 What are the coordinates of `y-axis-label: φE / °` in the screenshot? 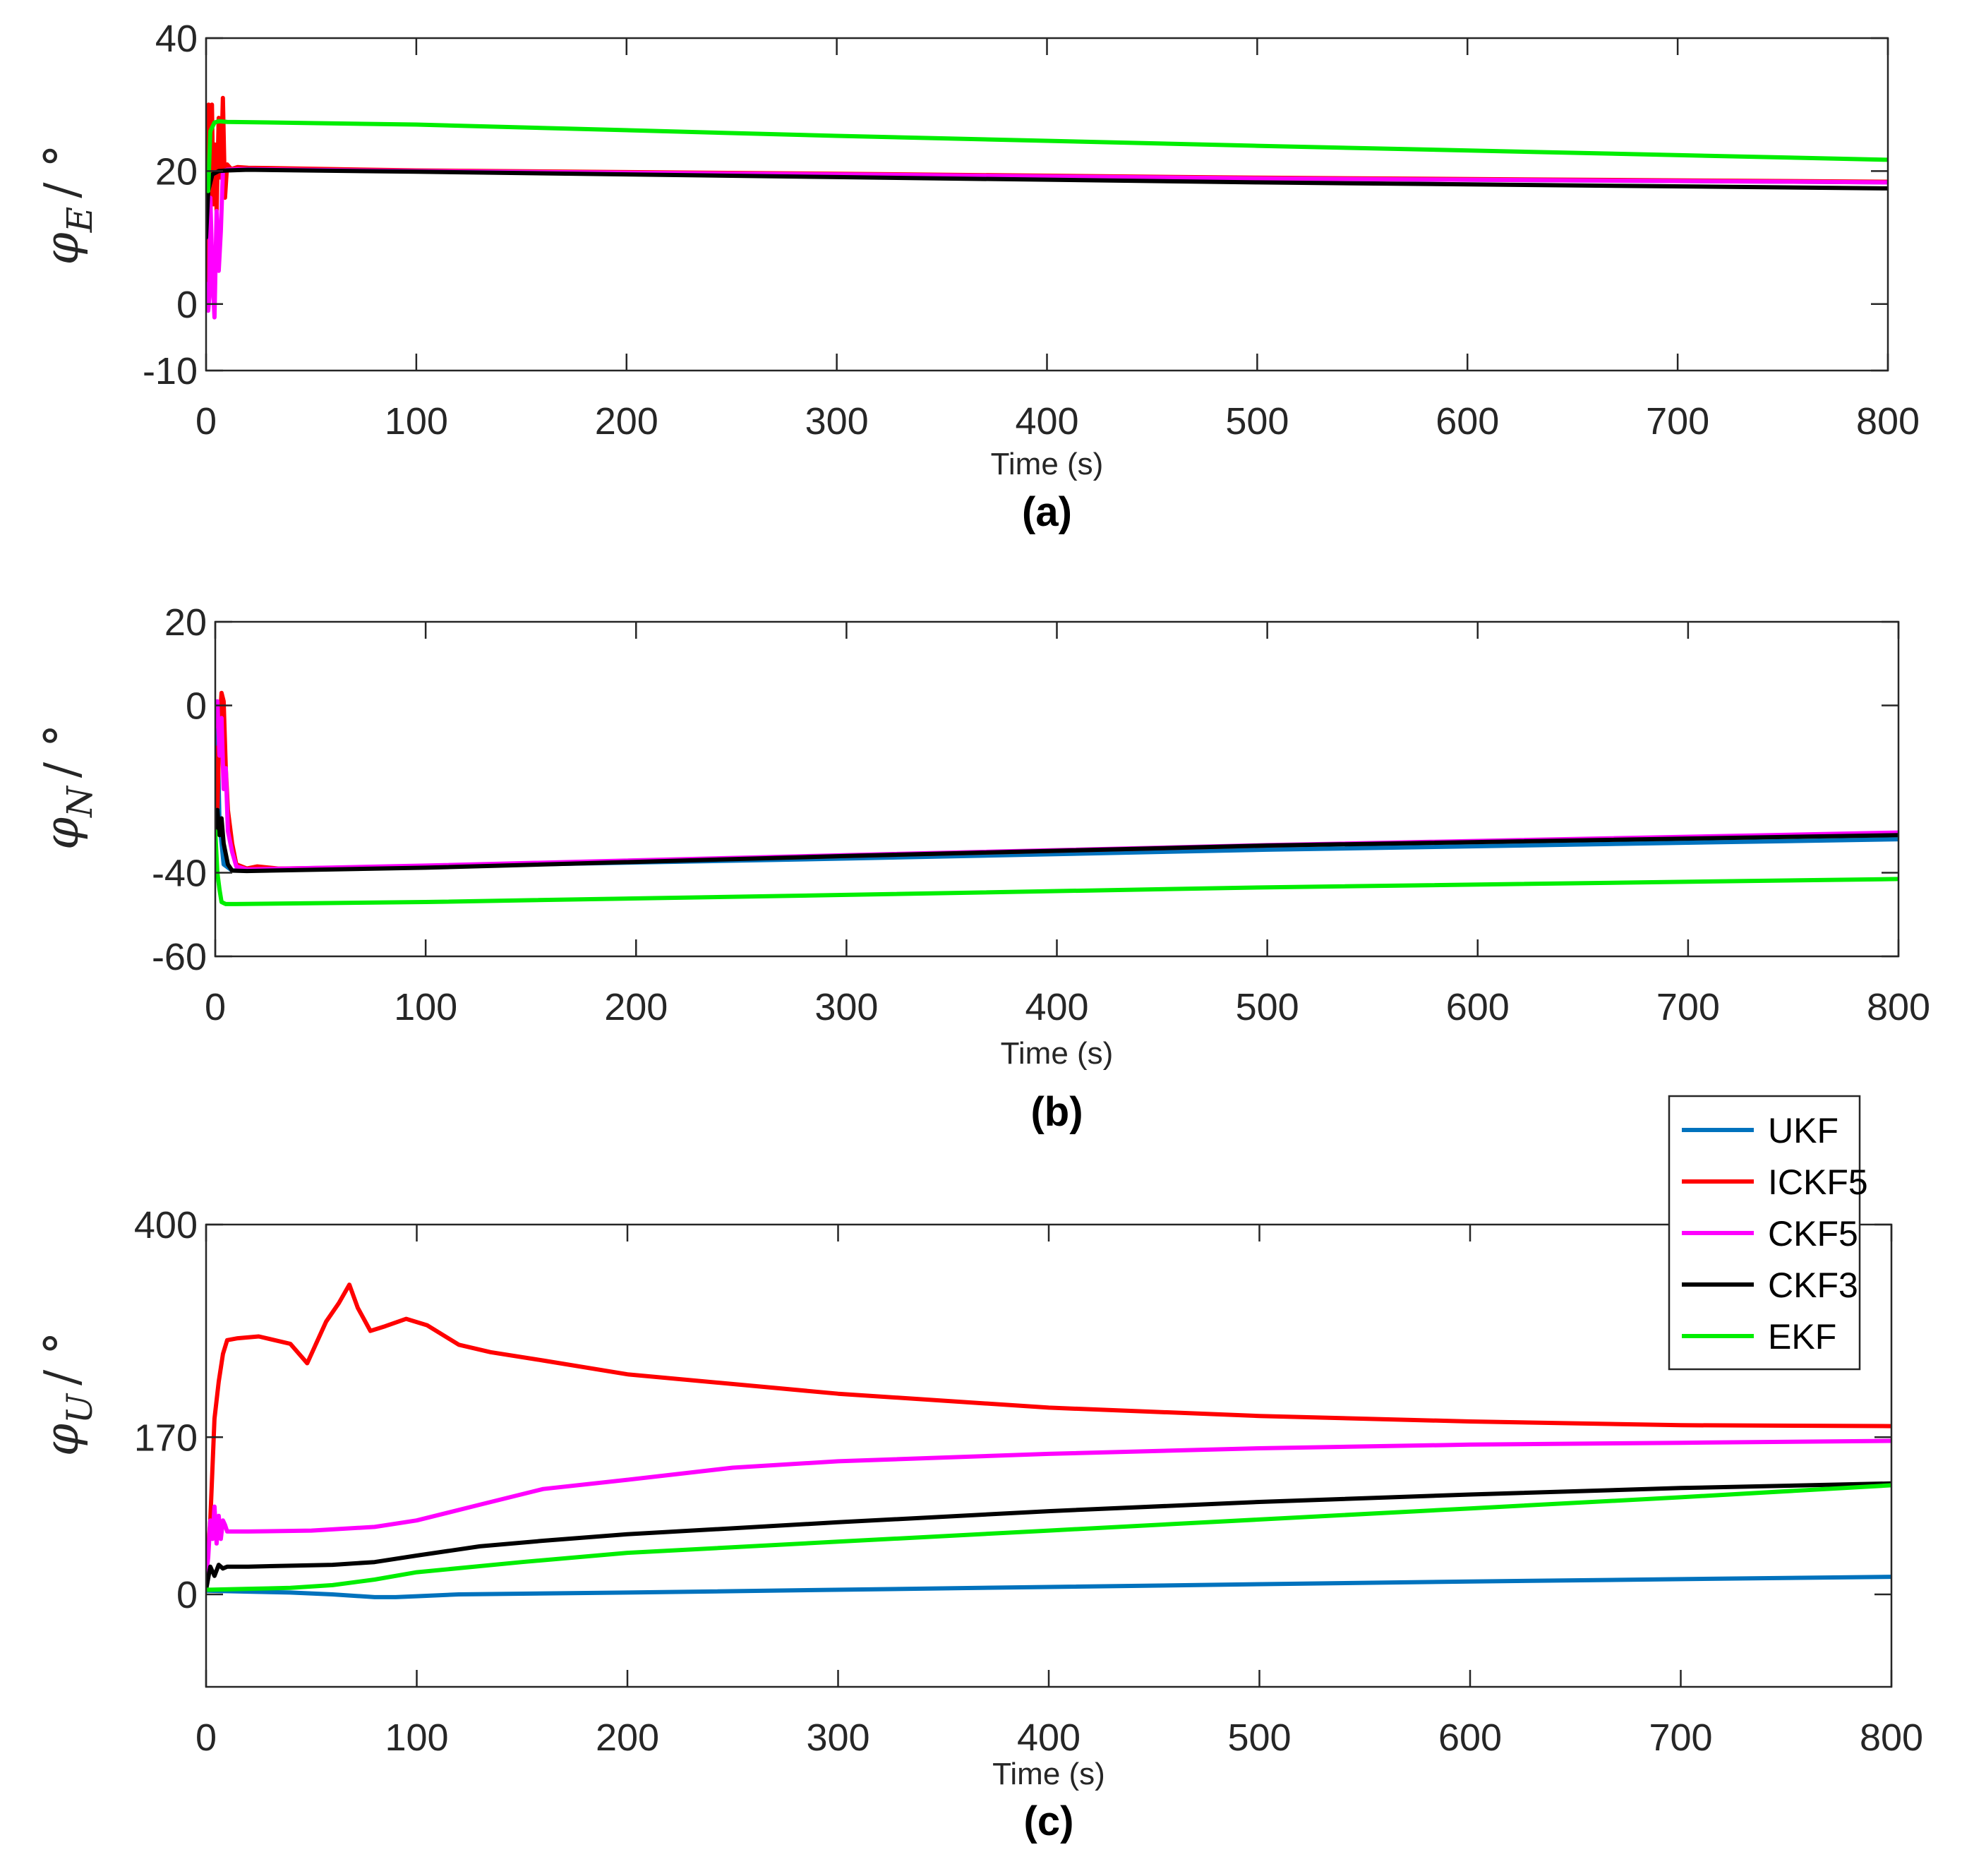 It's located at (67, 205).